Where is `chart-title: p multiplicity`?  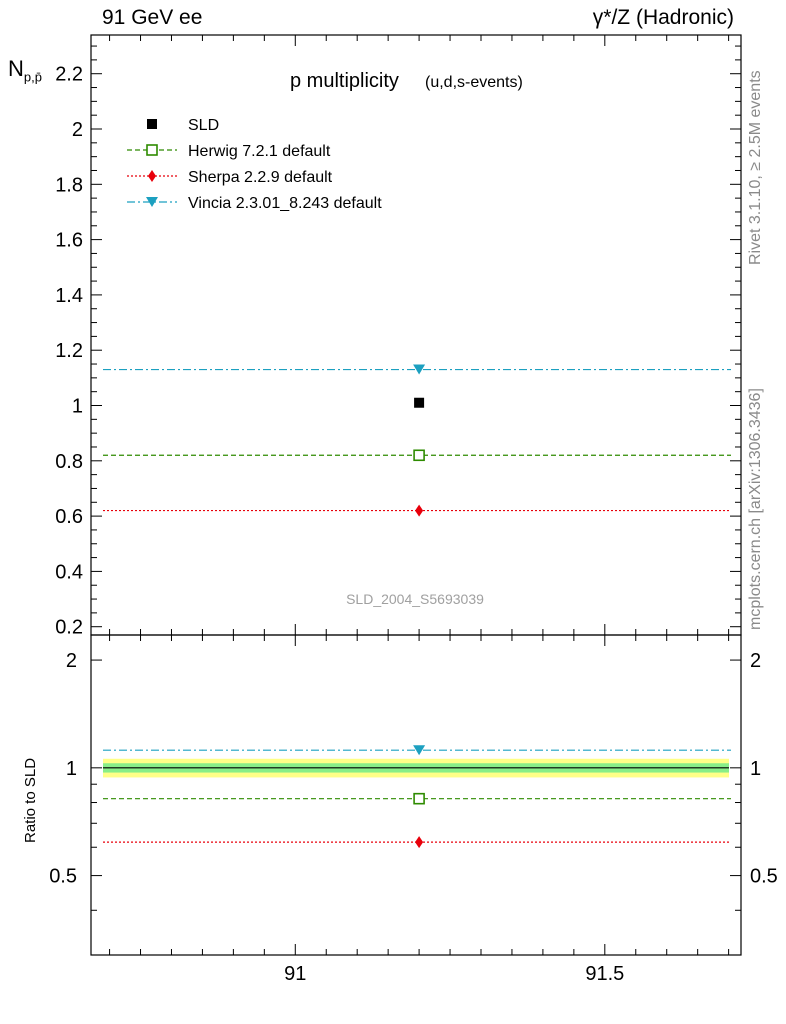 chart-title: p multiplicity is located at coordinates (344, 81).